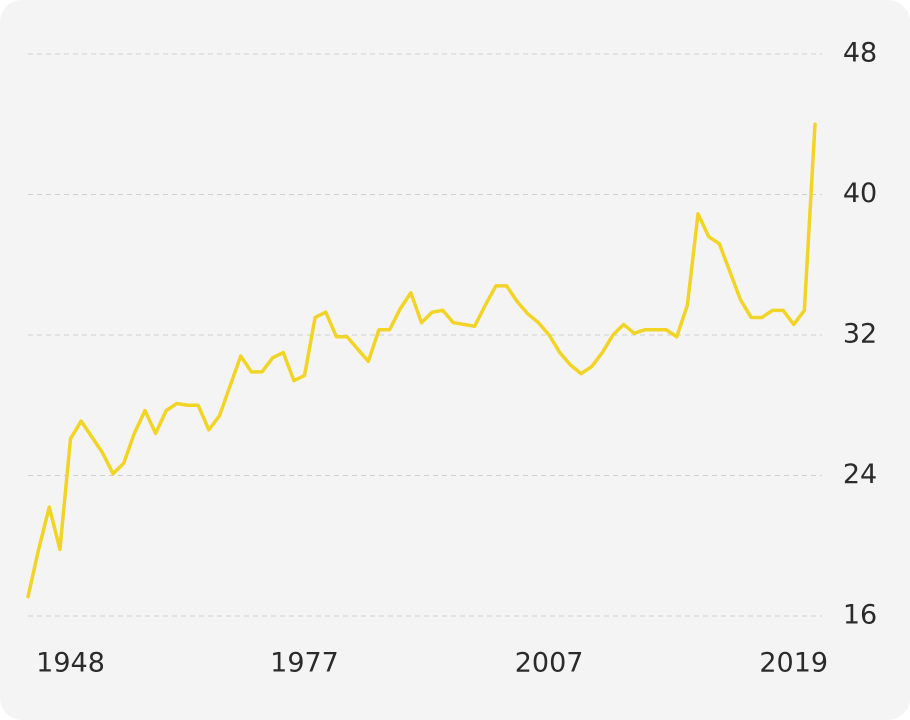 Image resolution: width=910 pixels, height=720 pixels. Describe the element at coordinates (70, 663) in the screenshot. I see `x-tick-label: 1948` at that location.